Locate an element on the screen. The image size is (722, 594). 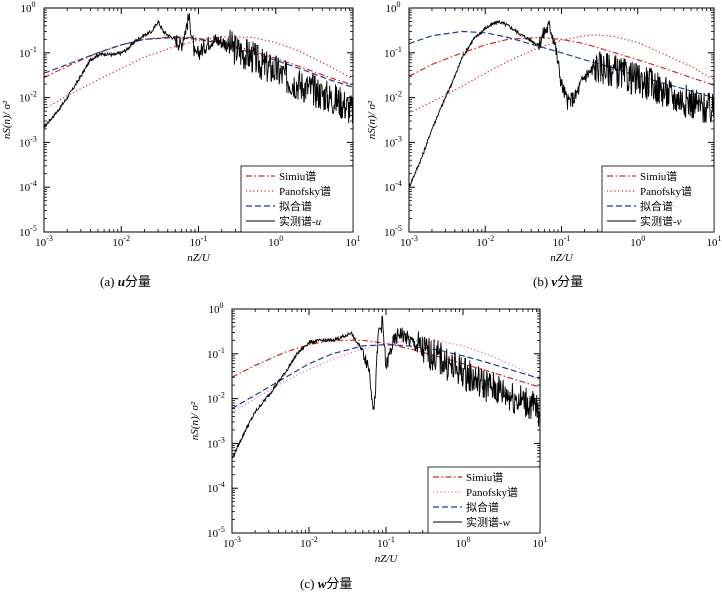
legend-label-3: 实测谱-u is located at coordinates (300, 221).